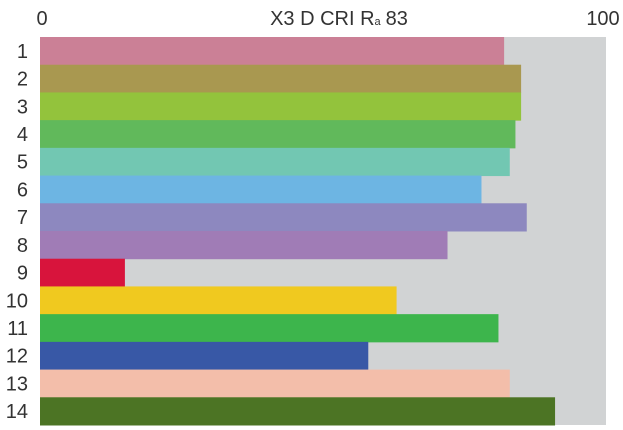 The width and height of the screenshot is (623, 430). I want to click on y-tick-label-10: 10, so click(17, 301).